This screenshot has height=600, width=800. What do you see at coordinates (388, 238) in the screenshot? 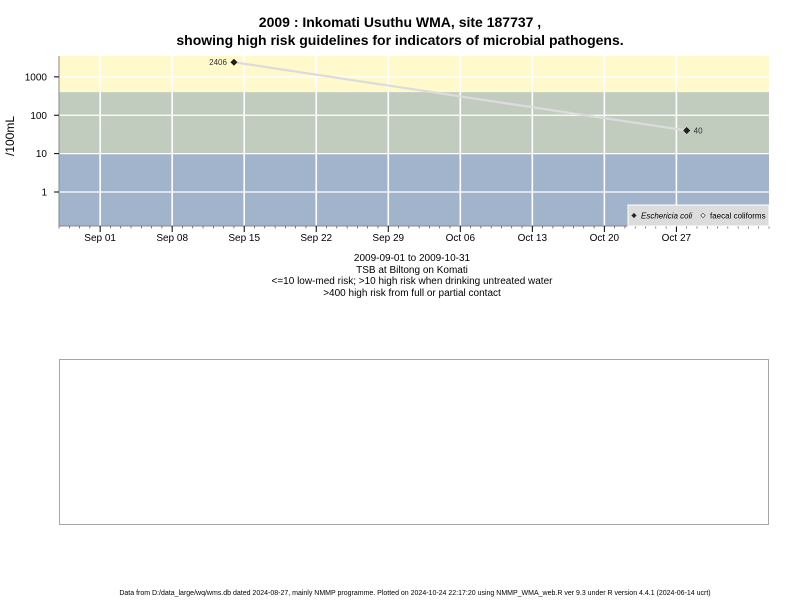
I see `x-tick-label: Sep 29` at bounding box center [388, 238].